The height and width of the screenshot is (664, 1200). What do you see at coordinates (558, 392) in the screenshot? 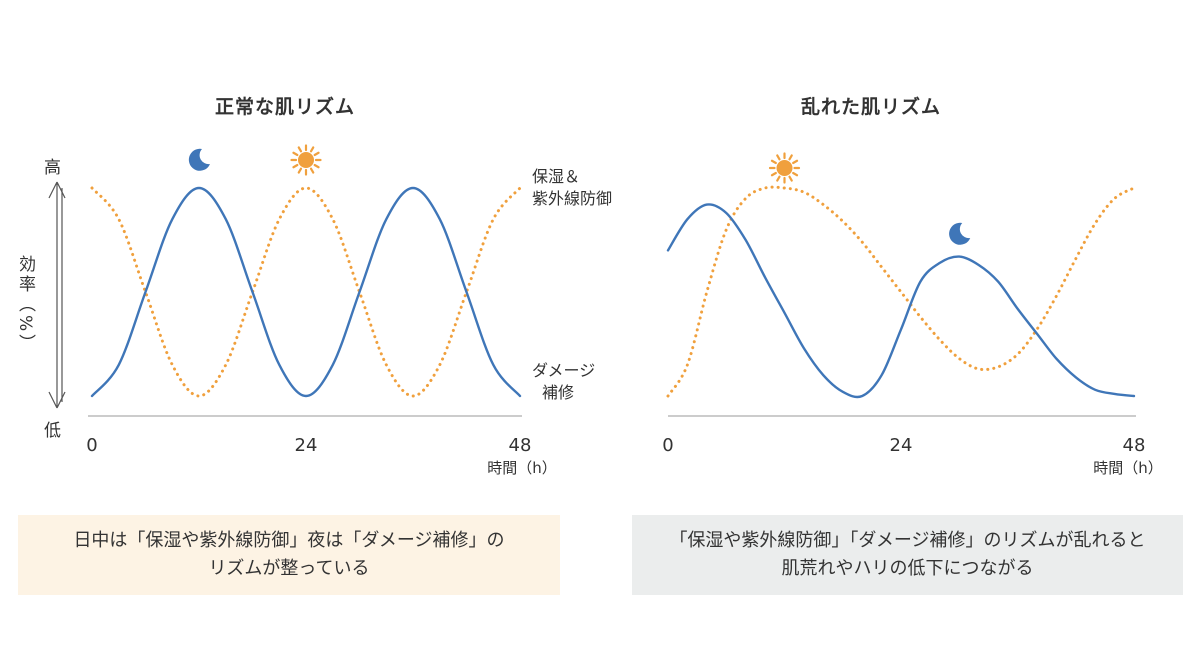
I see `series-label-repair-line2: 補修` at bounding box center [558, 392].